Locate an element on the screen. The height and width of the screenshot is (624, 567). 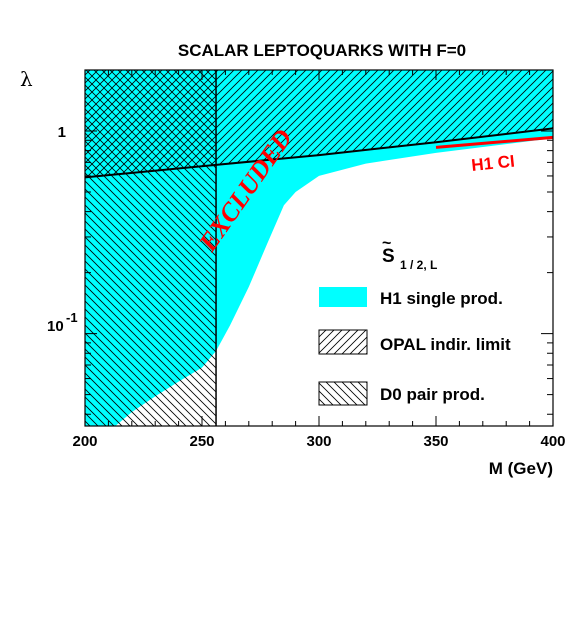
d0-crosshatch is located at coordinates (150, 248).